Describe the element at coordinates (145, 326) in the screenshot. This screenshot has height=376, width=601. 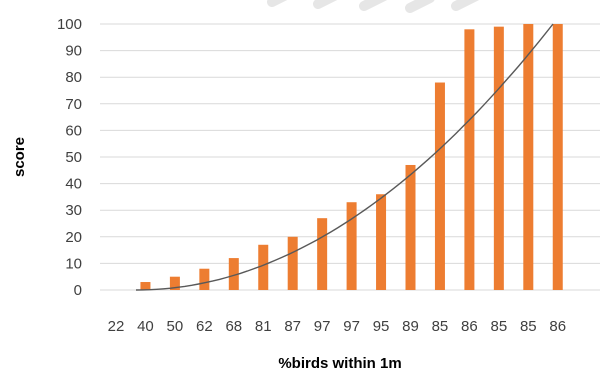
I see `x-tick-label: 40` at that location.